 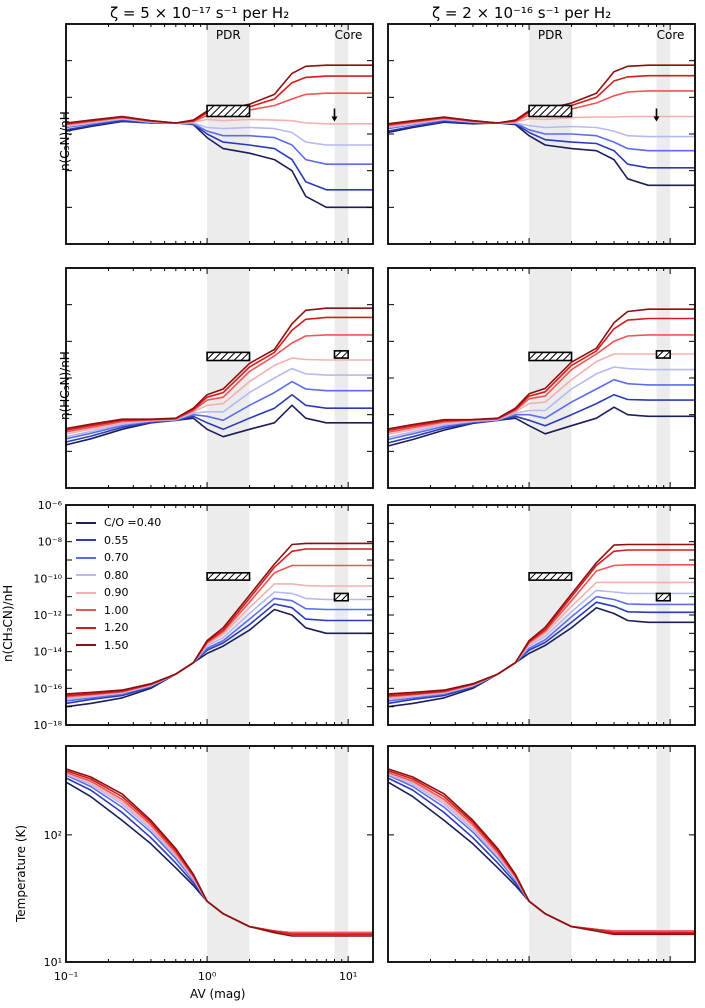 I want to click on panel-2L-series-1.20, so click(x=219, y=373).